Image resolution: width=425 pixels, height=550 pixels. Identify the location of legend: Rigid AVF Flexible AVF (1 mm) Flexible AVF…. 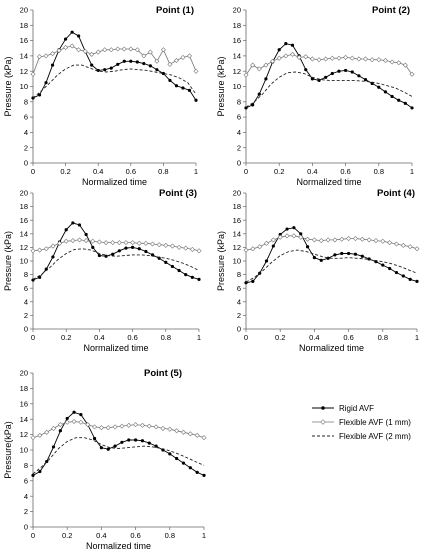
(361, 422).